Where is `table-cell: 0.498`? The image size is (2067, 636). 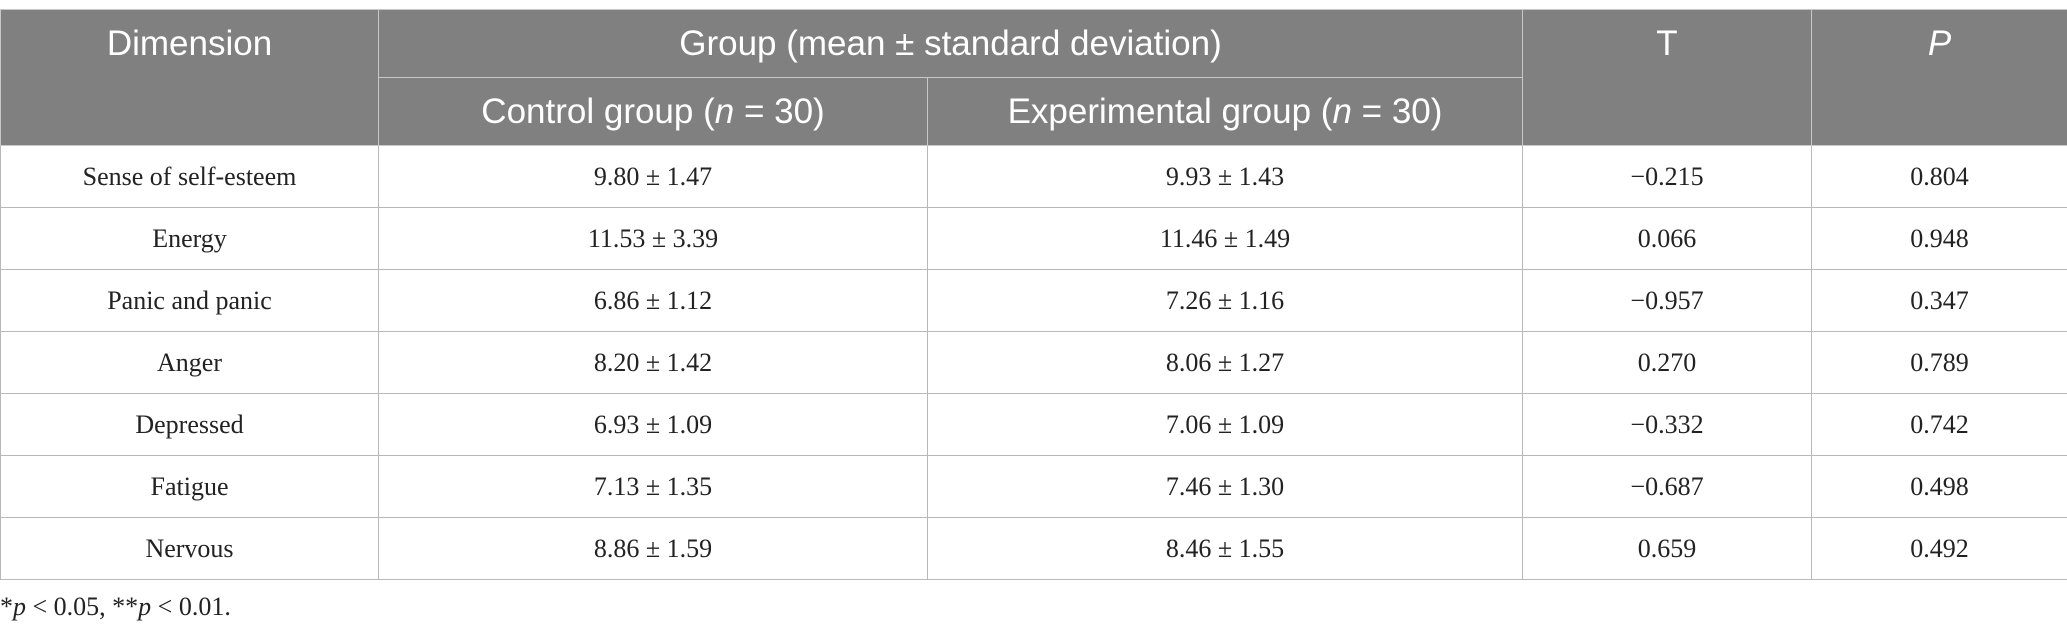
table-cell: 0.498 is located at coordinates (1939, 486).